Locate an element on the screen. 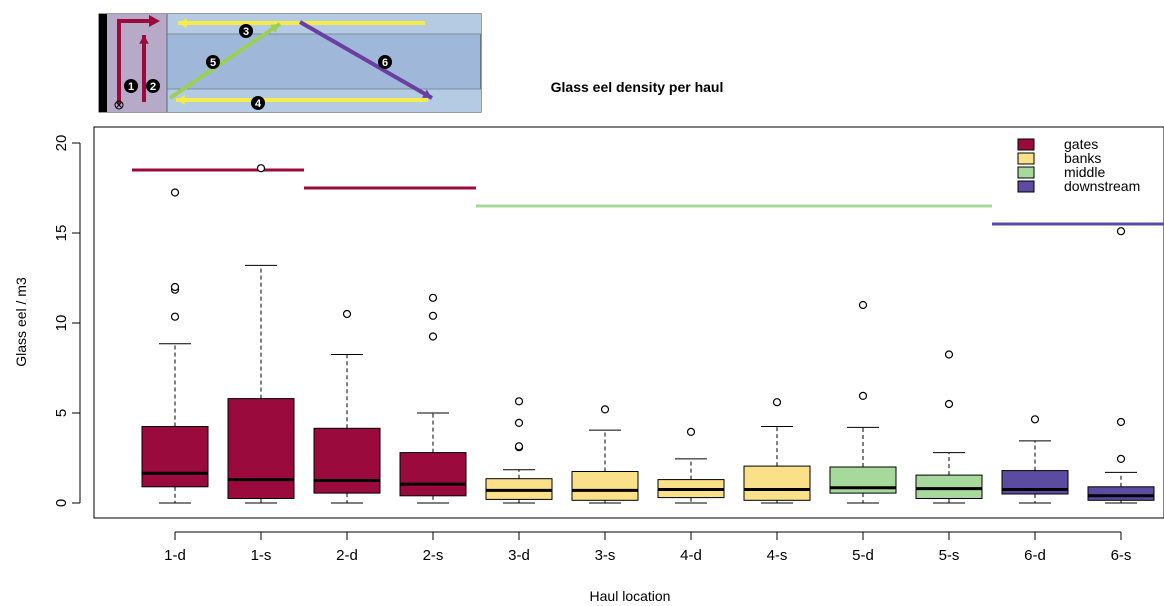 This screenshot has height=606, width=1164. haul-5-arrow is located at coordinates (225, 61).